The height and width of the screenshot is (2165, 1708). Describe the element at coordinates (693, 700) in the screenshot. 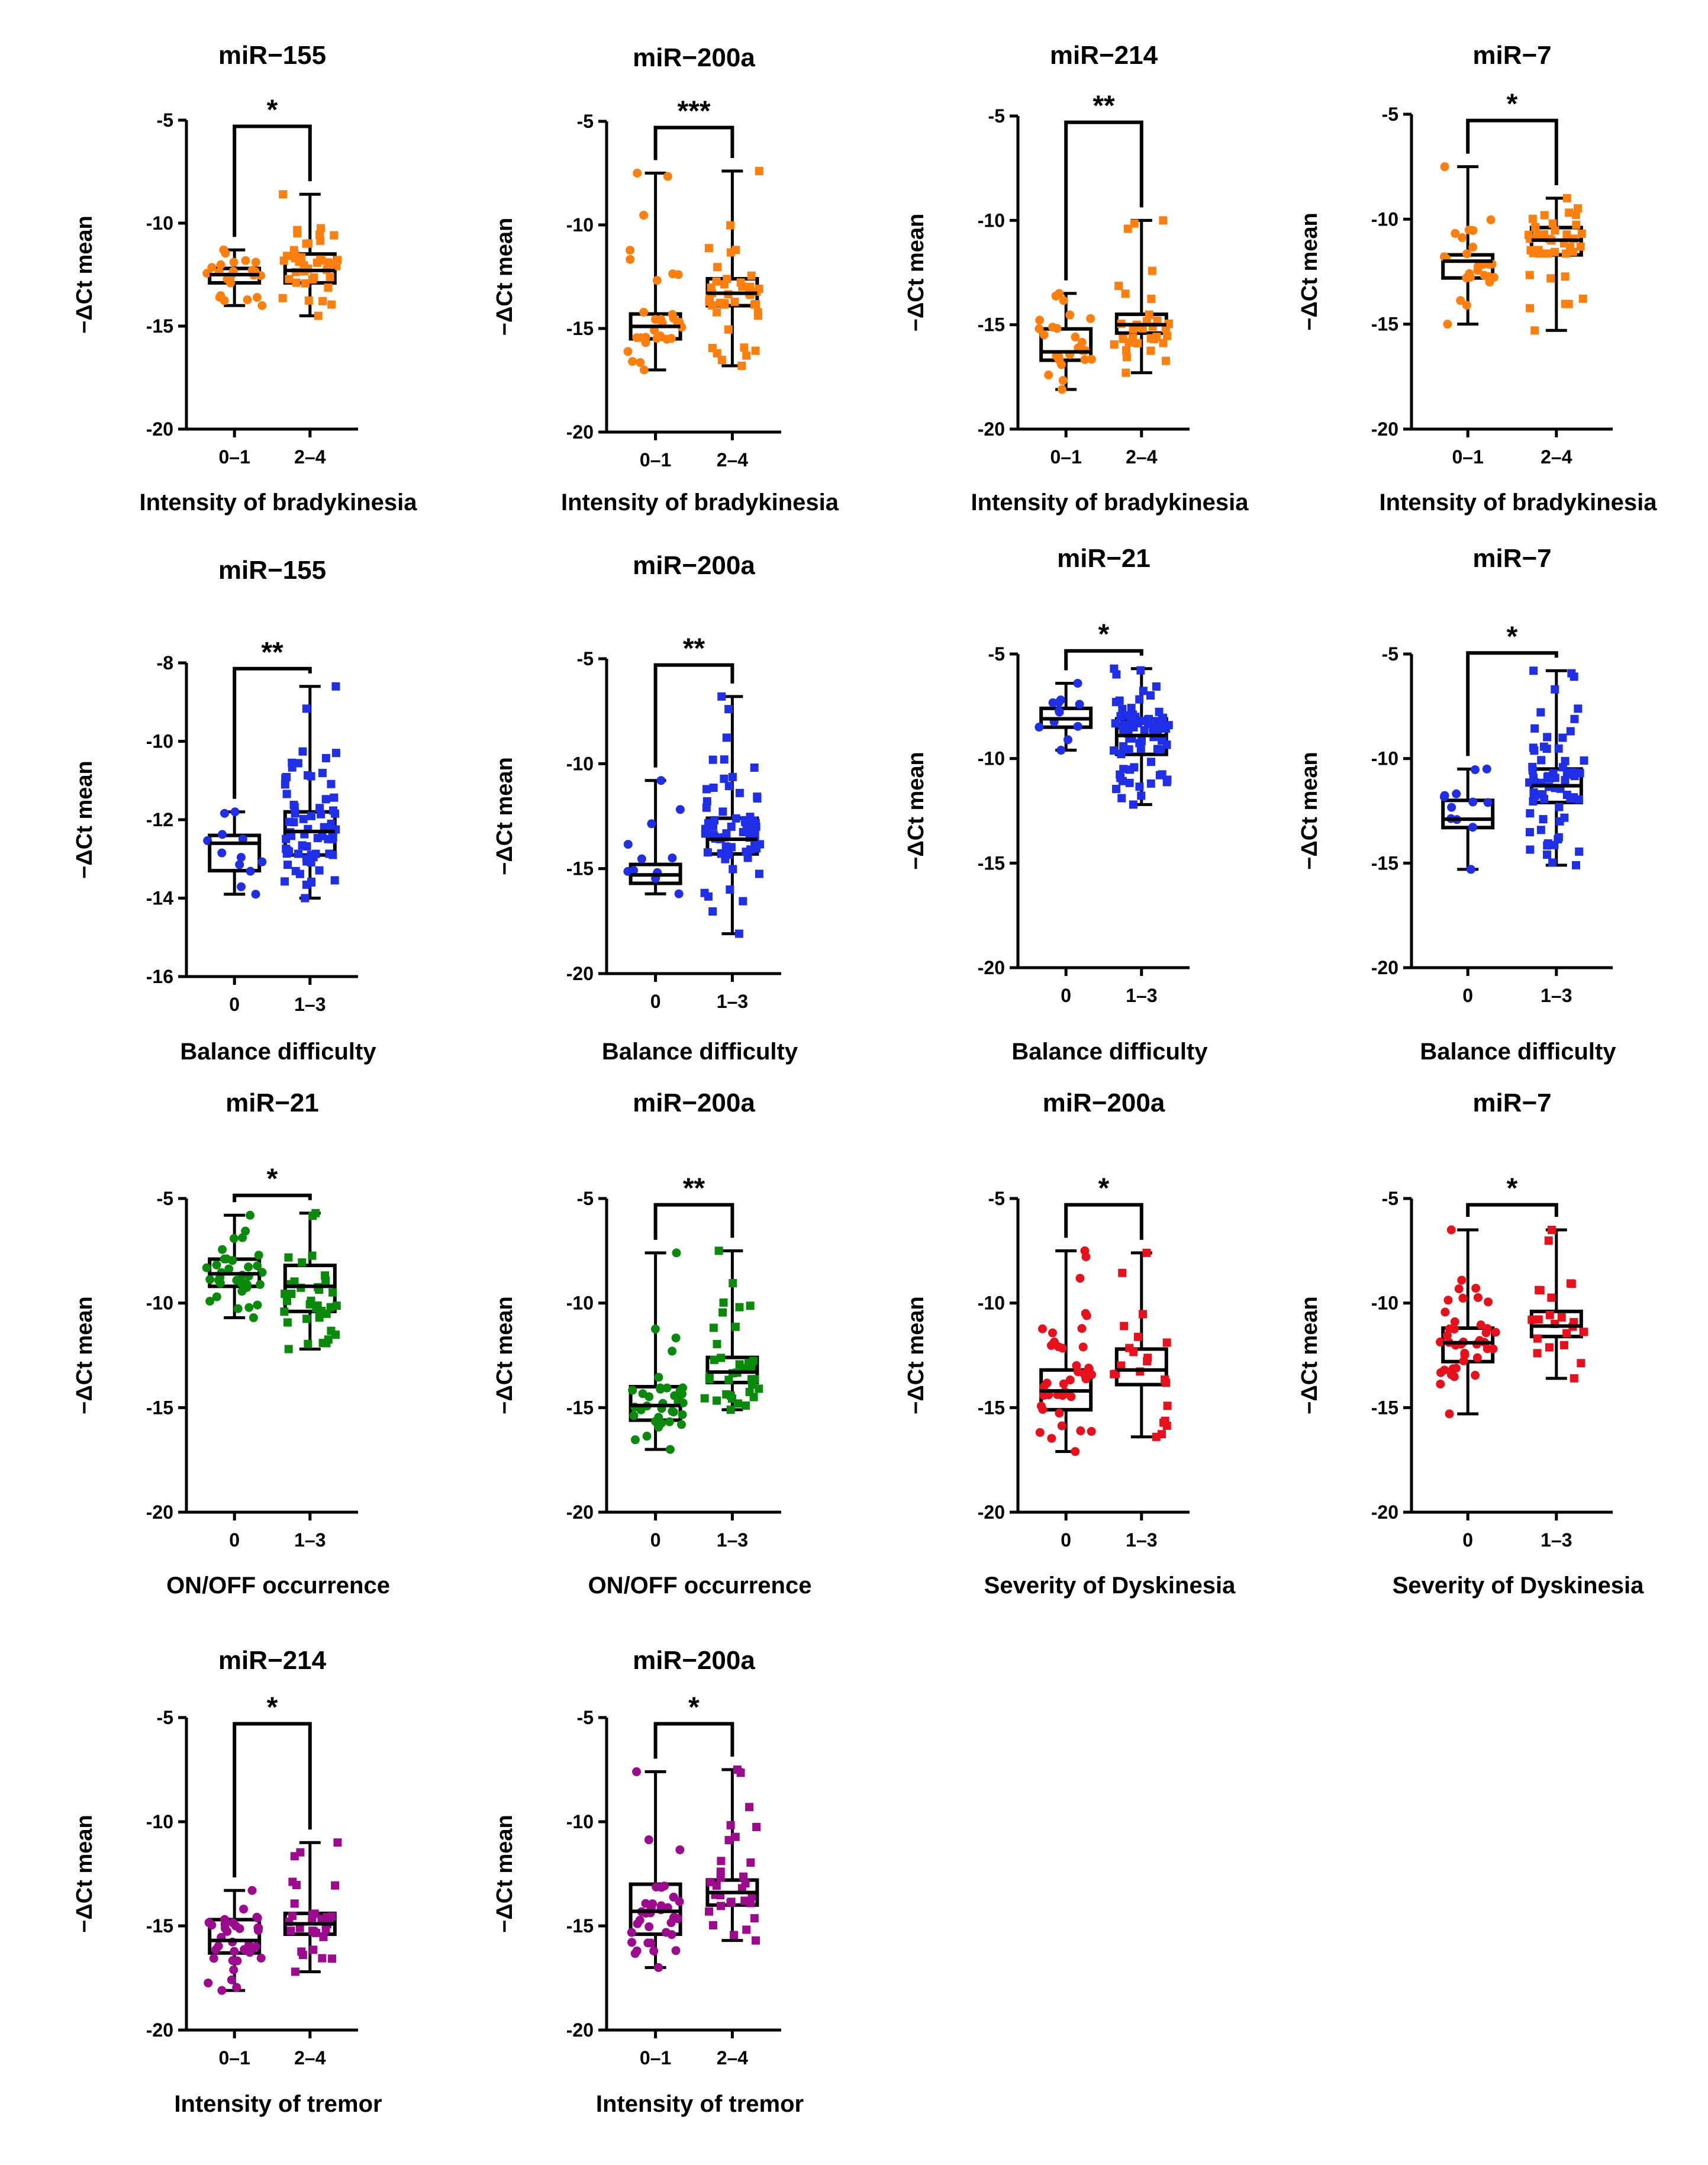

I see `significance-bracket: **` at that location.